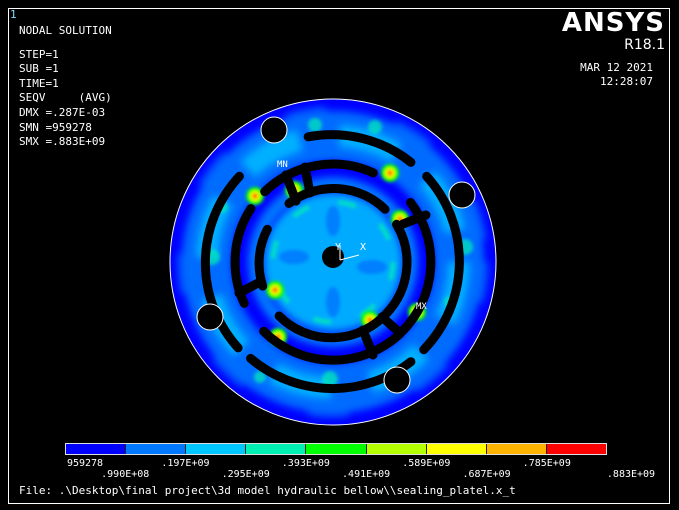 This screenshot has height=510, width=679. I want to click on legend-label-top-2: .491E+09, so click(366, 474).